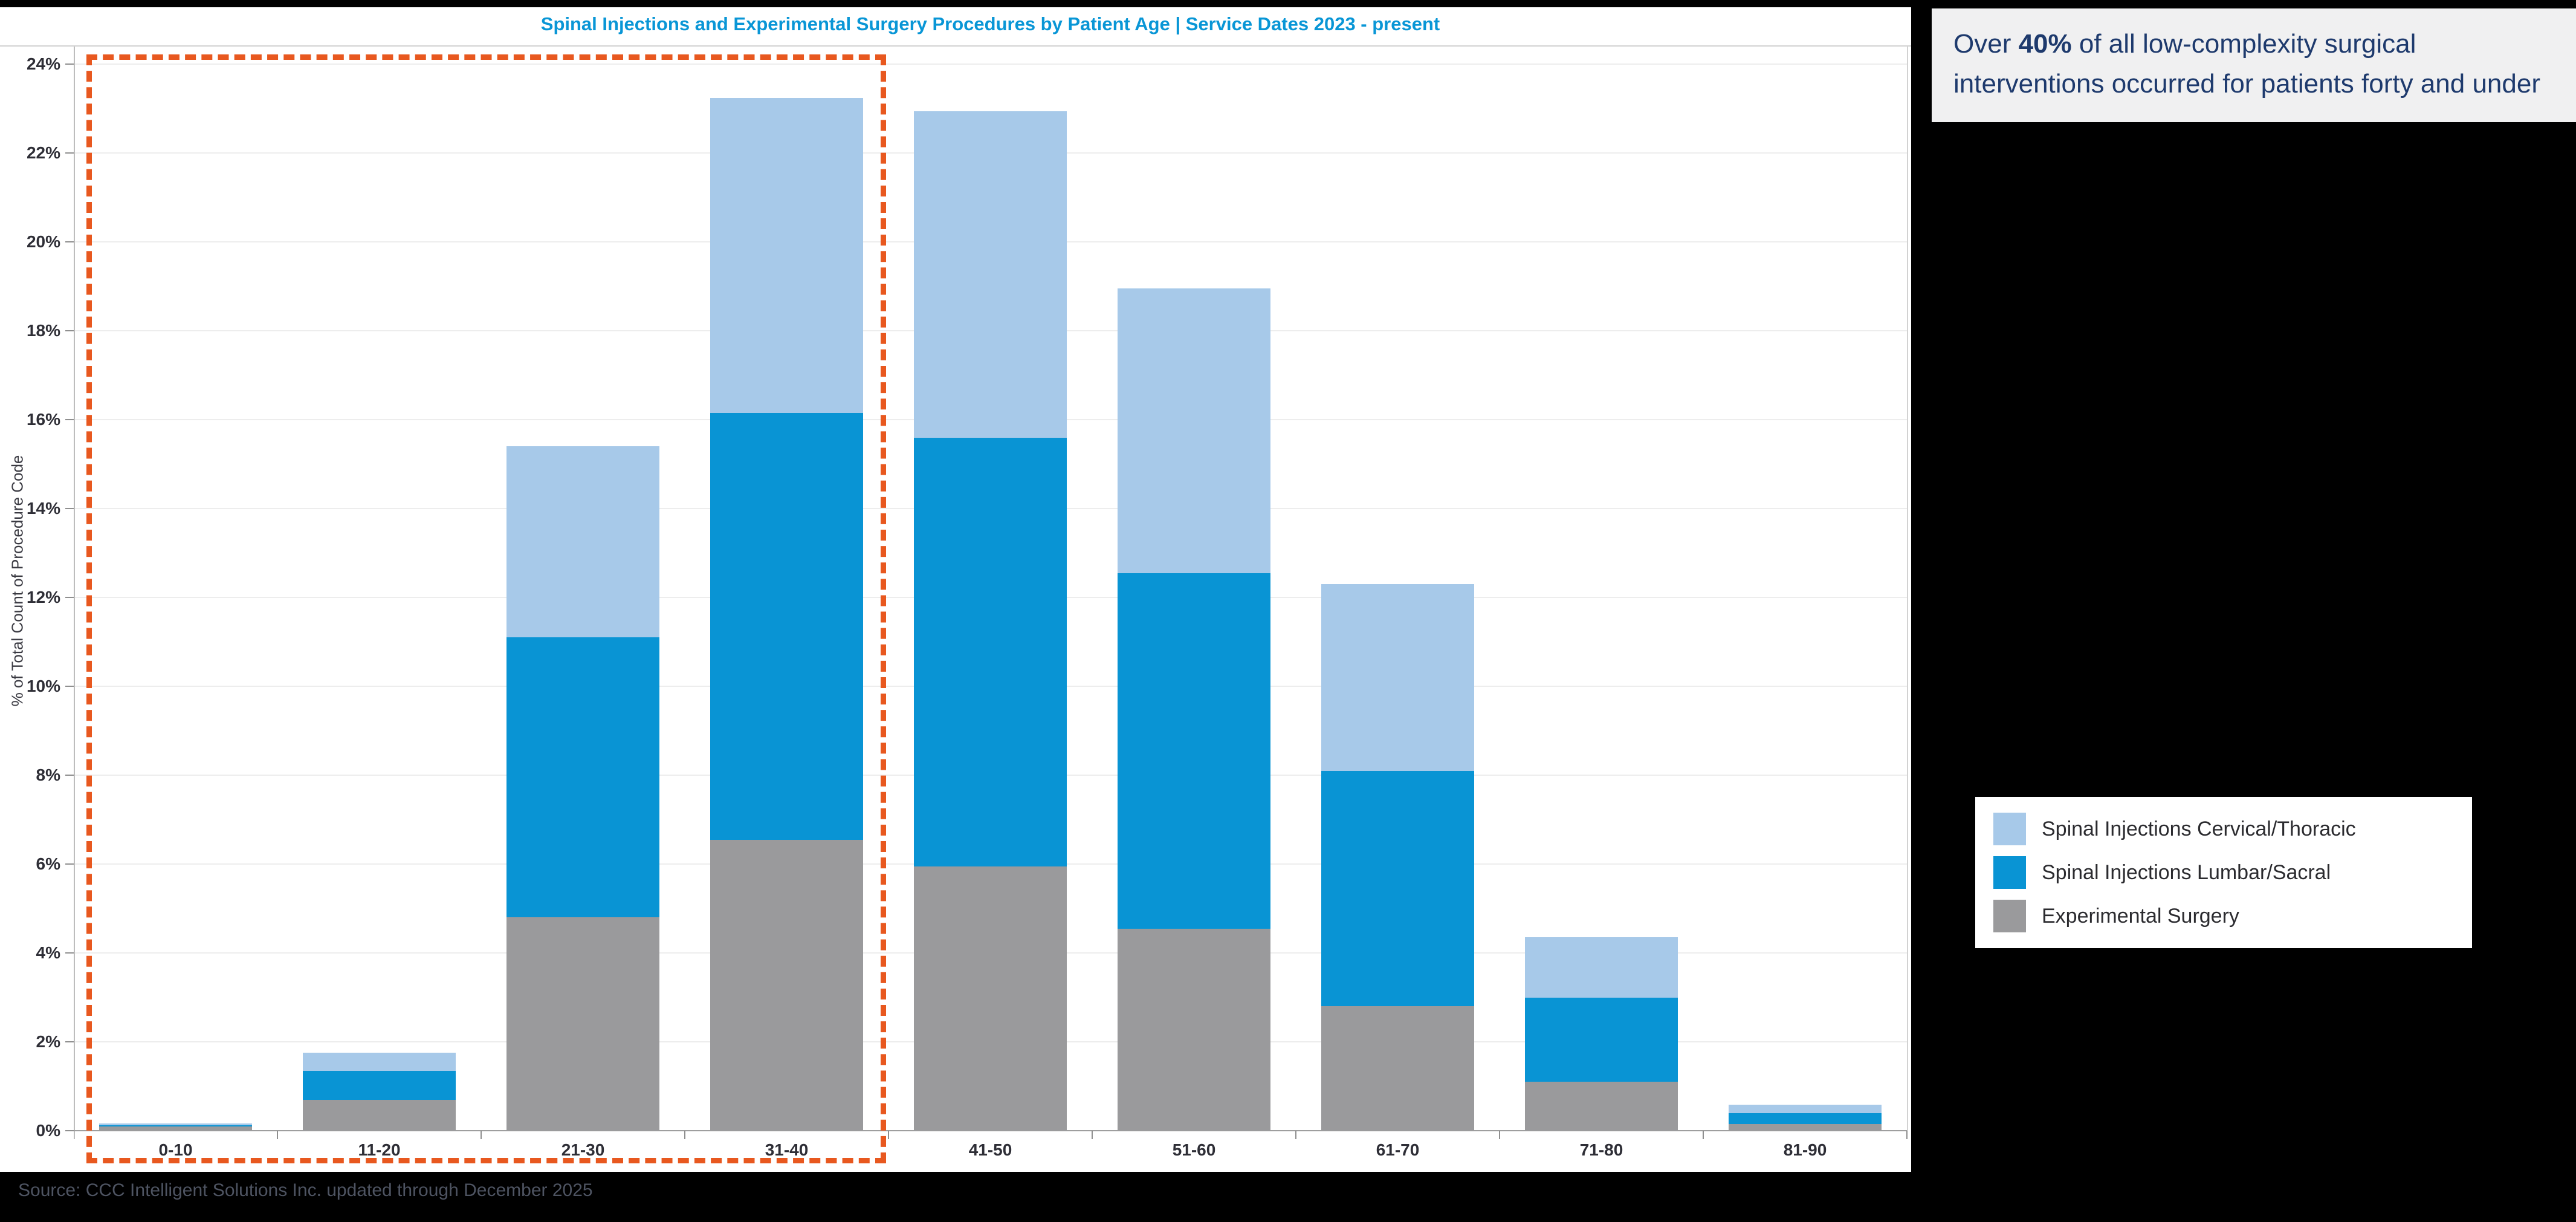 Image resolution: width=2576 pixels, height=1222 pixels. I want to click on callout-text-prefix: Over, so click(1986, 44).